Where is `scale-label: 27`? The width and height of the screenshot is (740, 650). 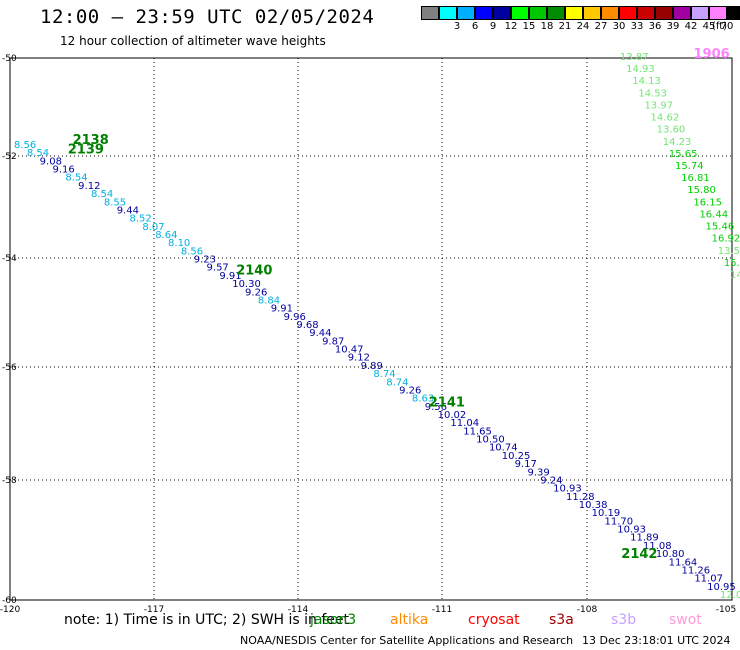
scale-label: 27 is located at coordinates (601, 26).